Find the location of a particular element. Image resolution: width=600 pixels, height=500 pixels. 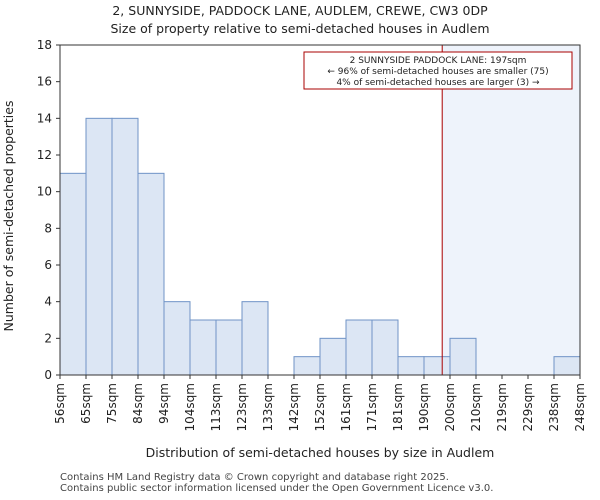

x-tick-label: 219sqm is located at coordinates (502, 407).